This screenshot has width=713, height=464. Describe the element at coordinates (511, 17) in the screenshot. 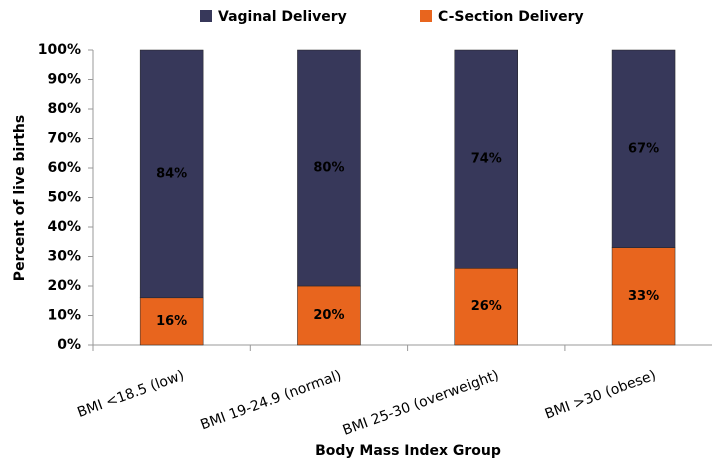

I see `legend-label: C-Section Delivery` at that location.